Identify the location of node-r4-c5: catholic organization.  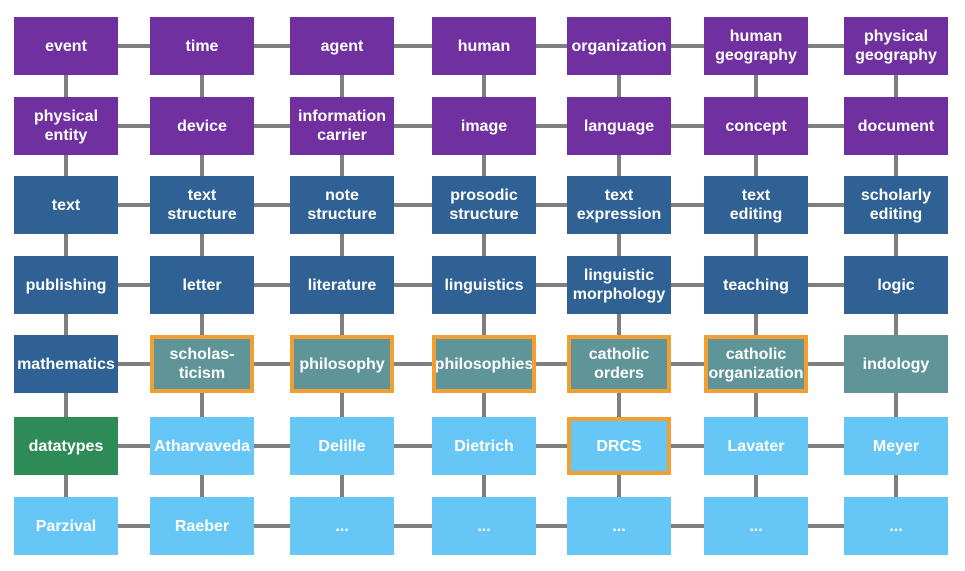
(756, 364).